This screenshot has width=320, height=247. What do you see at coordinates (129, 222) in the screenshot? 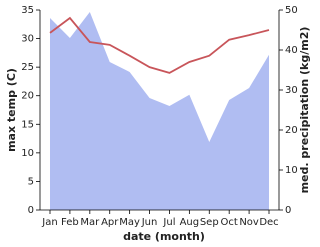
I see `x-tick-label: May` at bounding box center [129, 222].